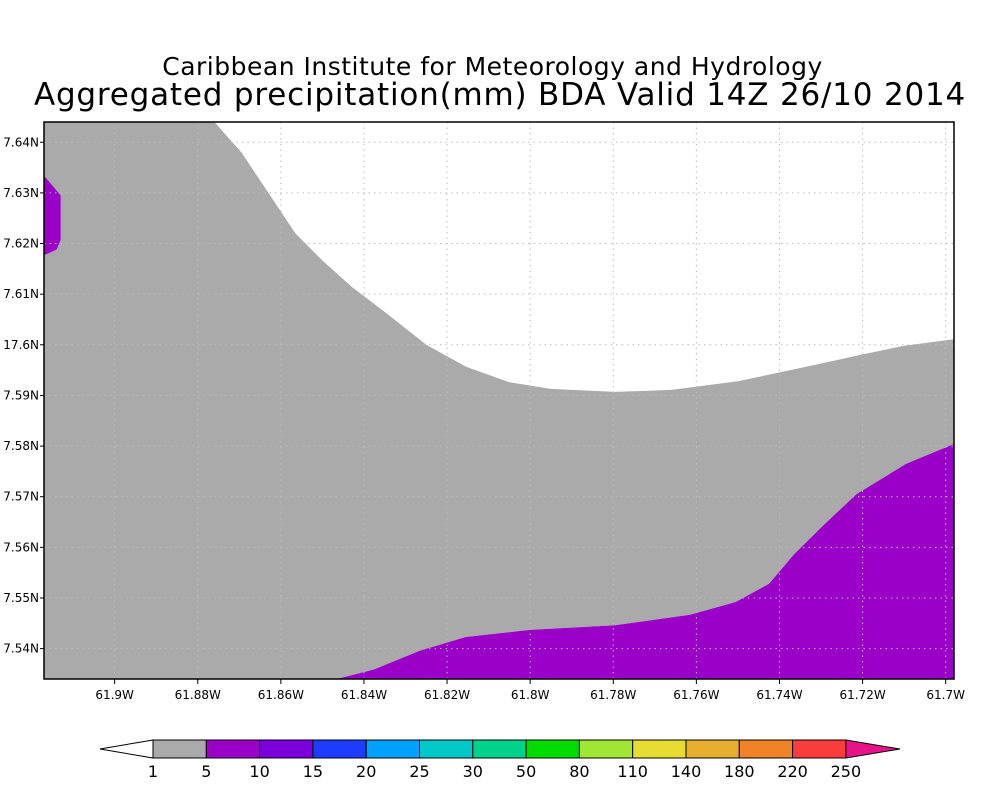  What do you see at coordinates (945, 695) in the screenshot?
I see `lon-tick-label: 61.7W` at bounding box center [945, 695].